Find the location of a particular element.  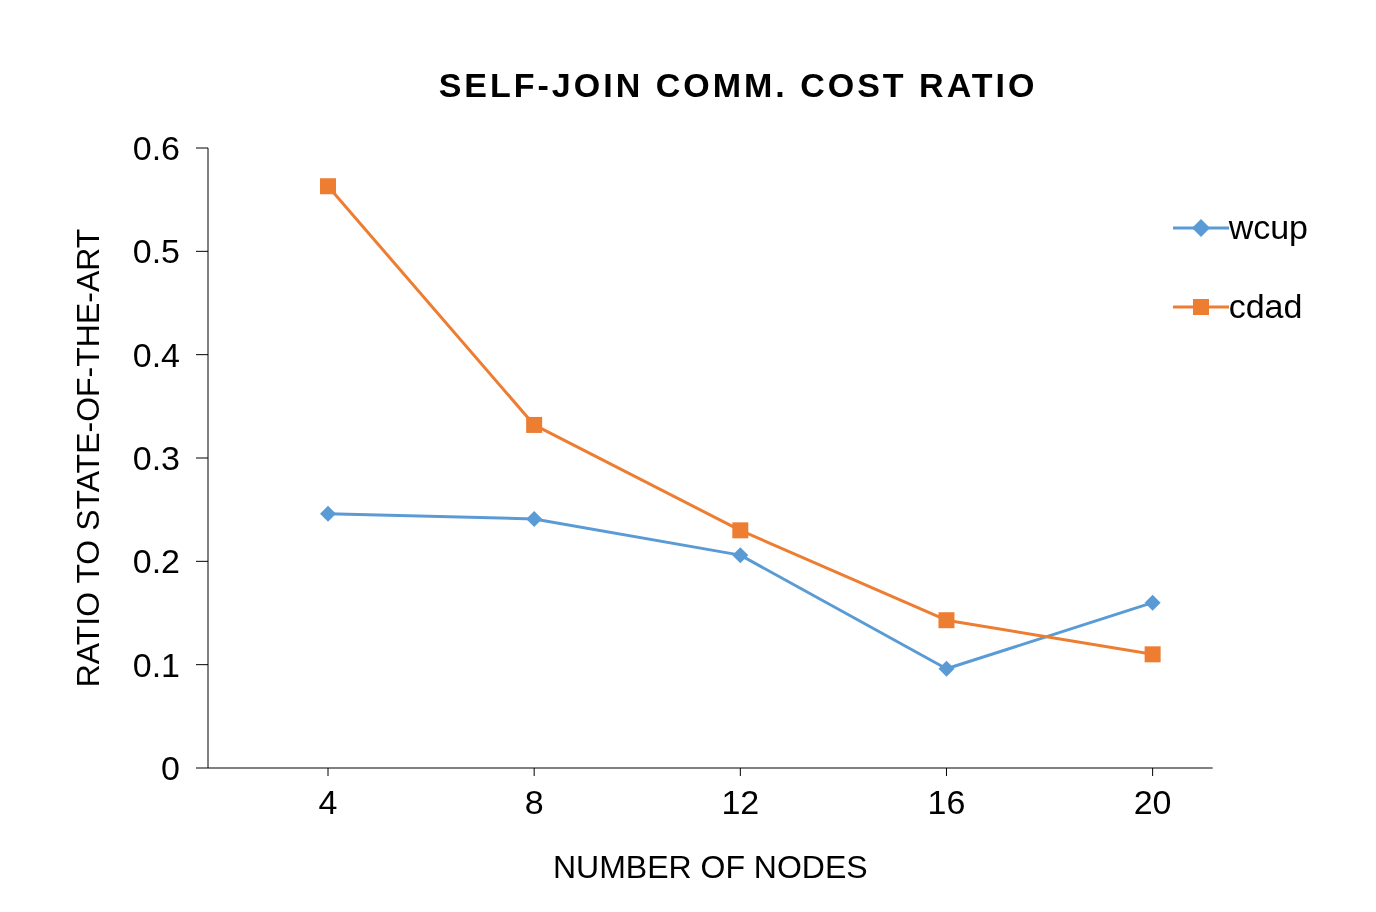

x-tick-label: 8 is located at coordinates (534, 802).